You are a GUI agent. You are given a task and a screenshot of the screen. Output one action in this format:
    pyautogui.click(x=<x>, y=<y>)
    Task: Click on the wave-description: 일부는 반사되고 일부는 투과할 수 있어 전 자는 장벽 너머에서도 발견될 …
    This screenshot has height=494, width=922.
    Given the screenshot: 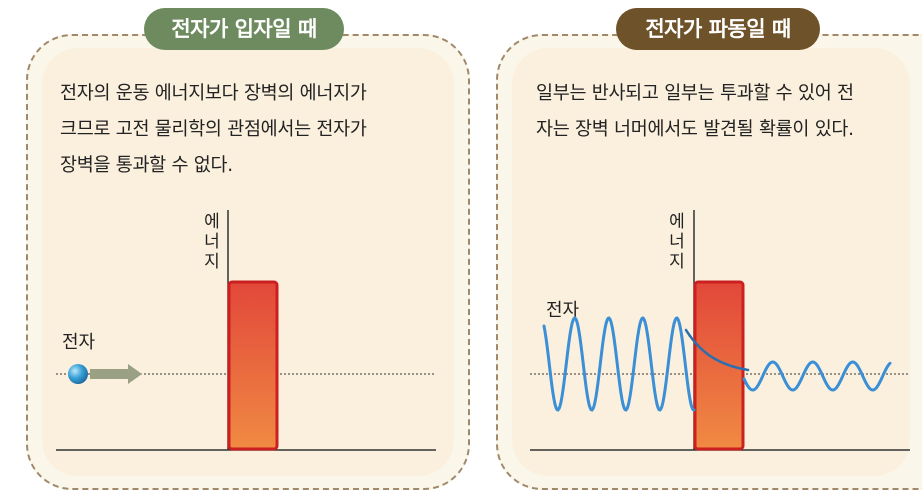 What is the action you would take?
    pyautogui.click(x=724, y=112)
    